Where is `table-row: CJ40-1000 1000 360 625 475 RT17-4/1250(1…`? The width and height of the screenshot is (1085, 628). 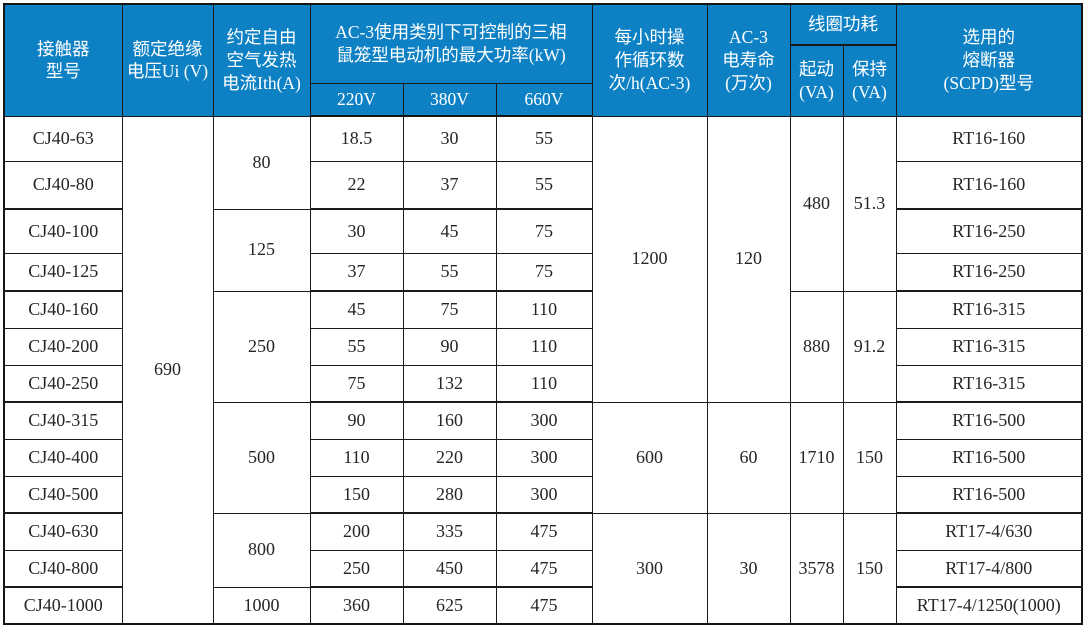 table-row: CJ40-1000 1000 360 625 475 RT17-4/1250(1… is located at coordinates (543, 605).